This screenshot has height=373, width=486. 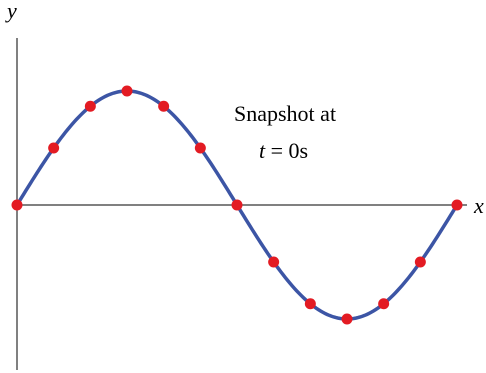 What do you see at coordinates (262, 150) in the screenshot?
I see `time-variable: t` at bounding box center [262, 150].